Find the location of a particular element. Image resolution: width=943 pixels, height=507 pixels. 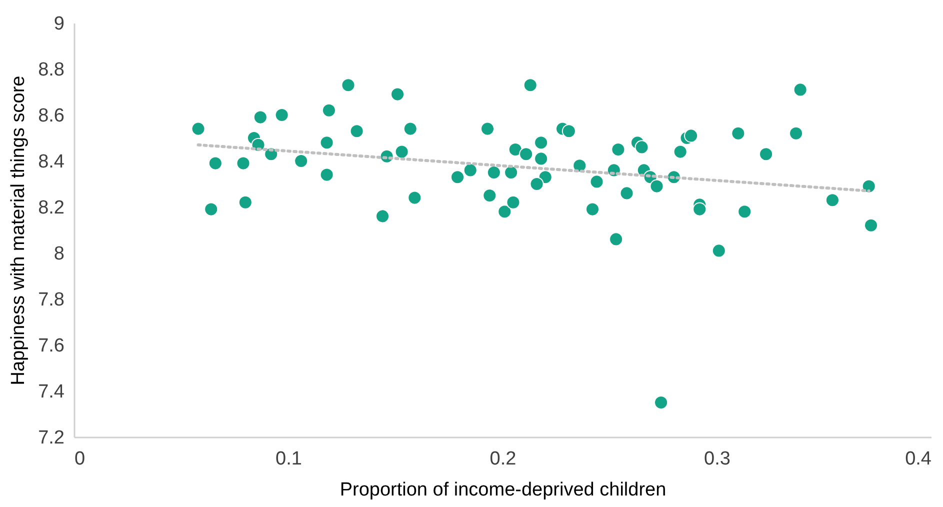

x-tick-label: 0 is located at coordinates (80, 459).